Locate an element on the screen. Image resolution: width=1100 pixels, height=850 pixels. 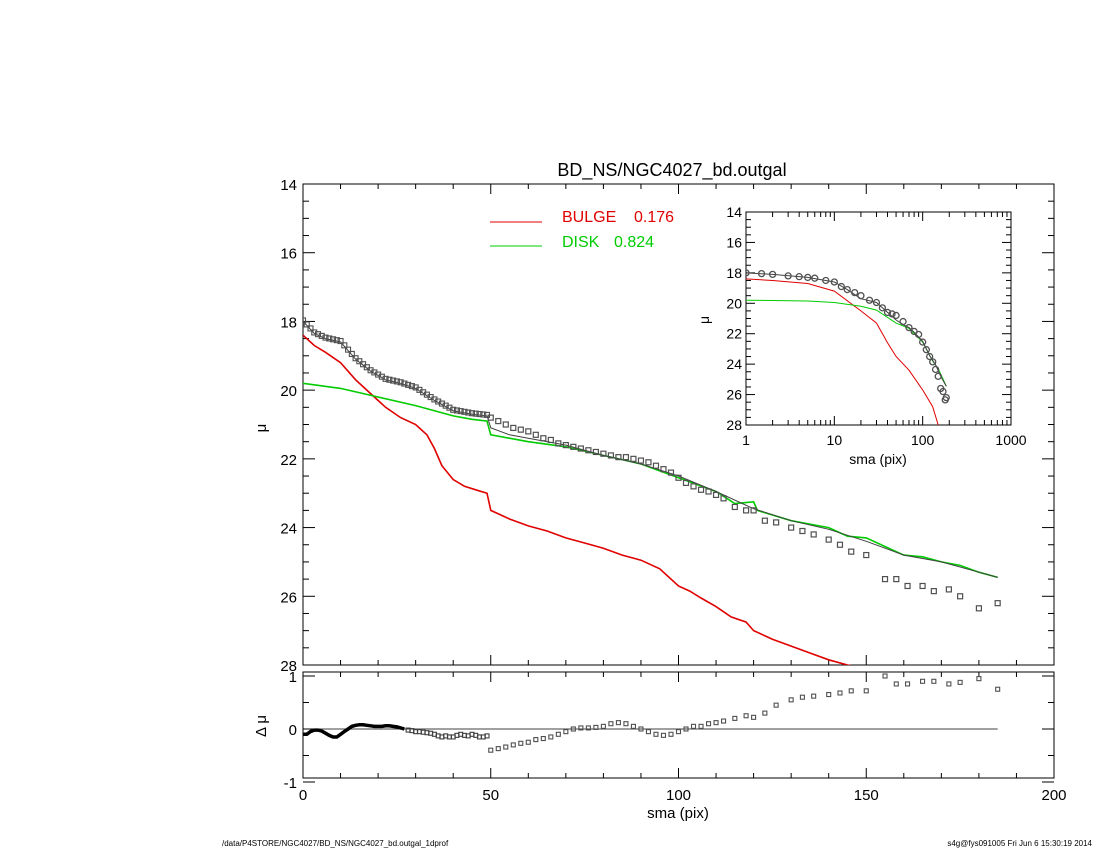
y-tick-label: 18 is located at coordinates (288, 322).